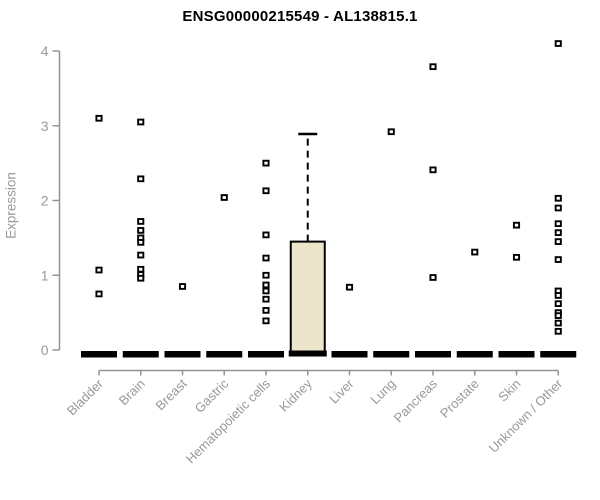  I want to click on chart-title: ENSG00000215549 - AL138815.1, so click(300, 16).